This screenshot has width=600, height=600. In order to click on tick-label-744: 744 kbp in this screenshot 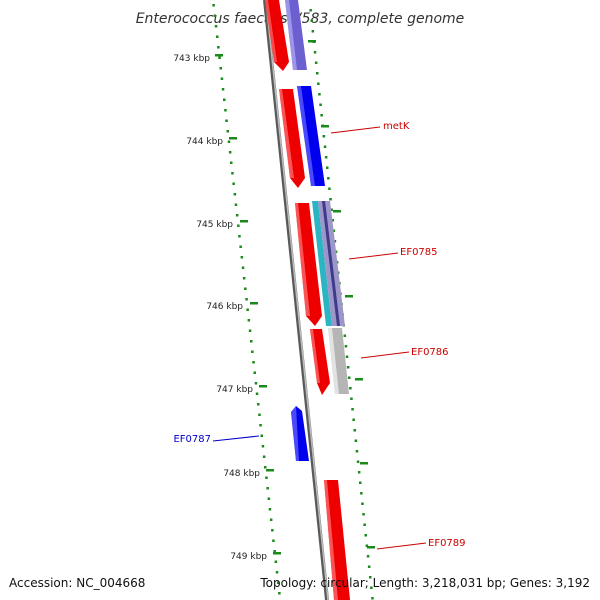, I will do `click(204, 142)`.